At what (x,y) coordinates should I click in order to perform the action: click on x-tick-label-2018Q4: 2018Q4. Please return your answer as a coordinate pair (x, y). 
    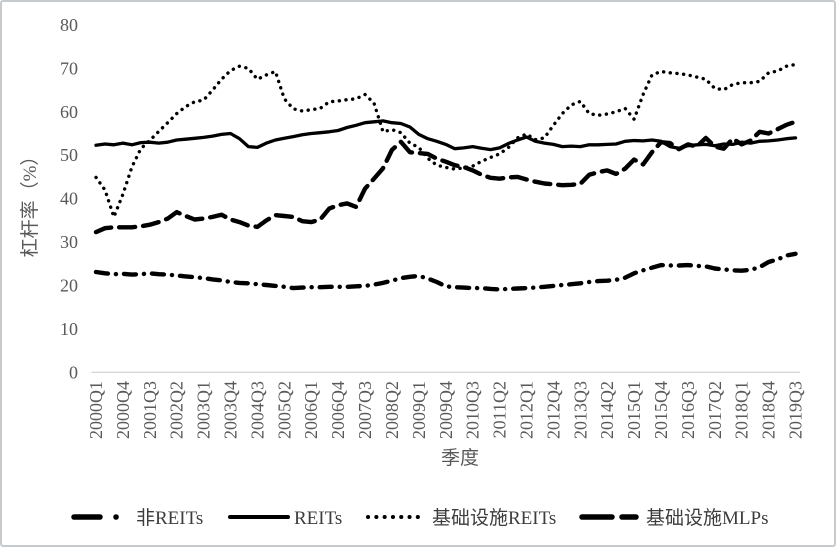
    Looking at the image, I should click on (769, 410).